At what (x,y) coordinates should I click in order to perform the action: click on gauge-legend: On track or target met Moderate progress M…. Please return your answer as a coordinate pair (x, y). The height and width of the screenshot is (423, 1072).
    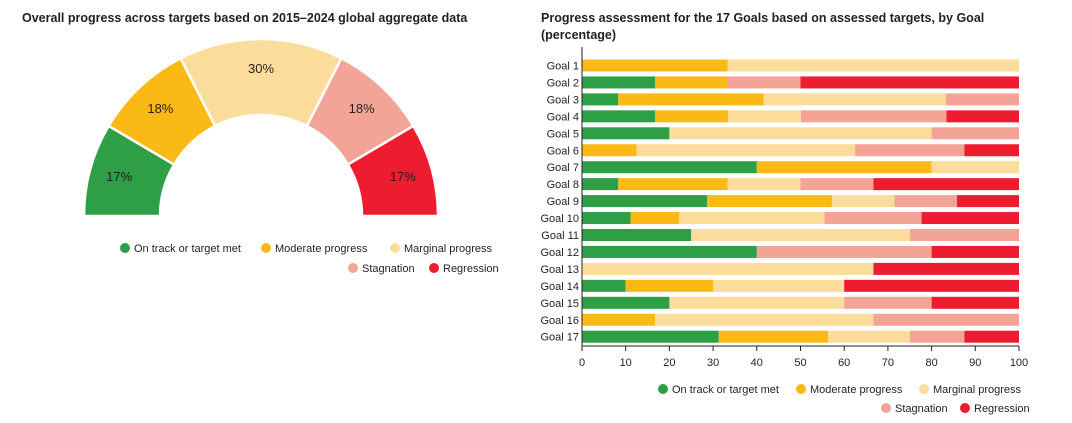
    Looking at the image, I should click on (309, 259).